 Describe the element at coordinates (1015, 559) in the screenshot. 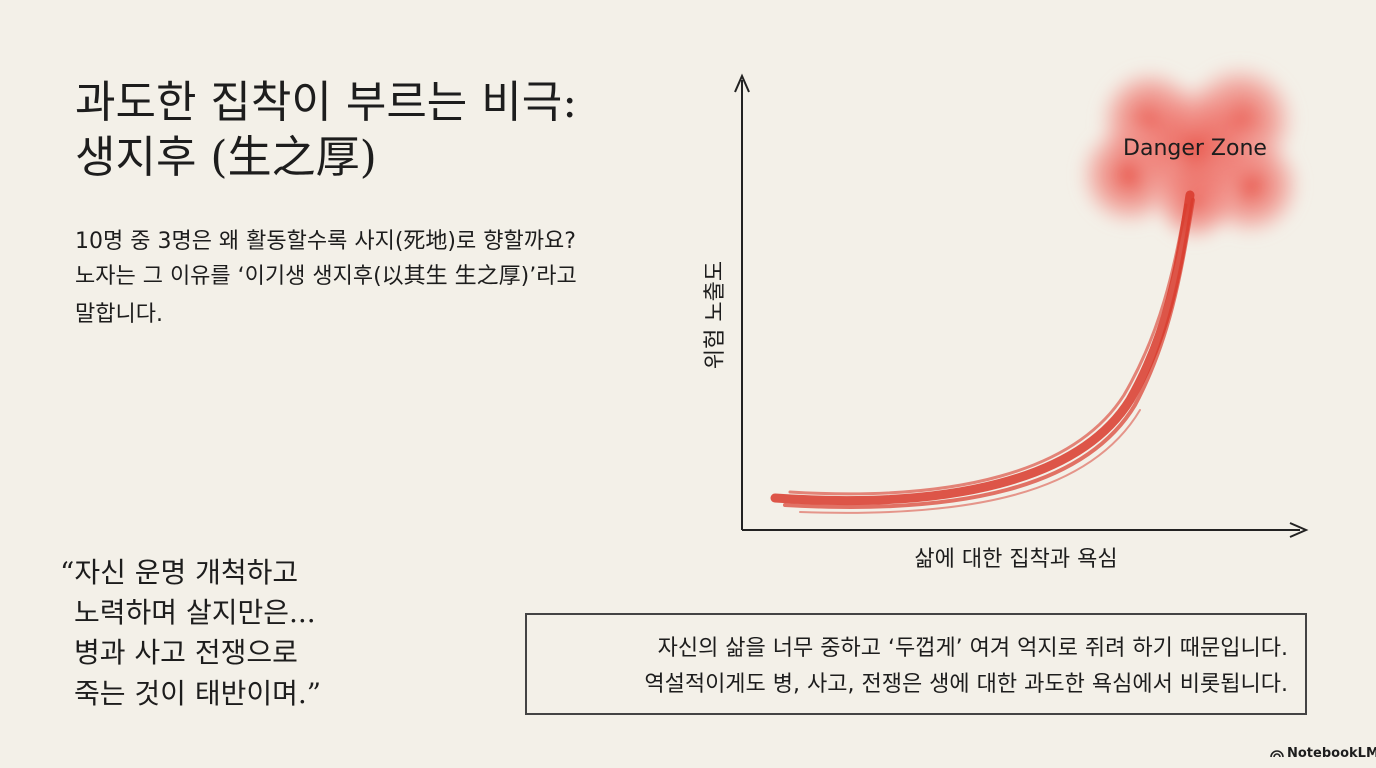

I see `x-axis-label: 삶에 대한 집착과 욕심` at that location.